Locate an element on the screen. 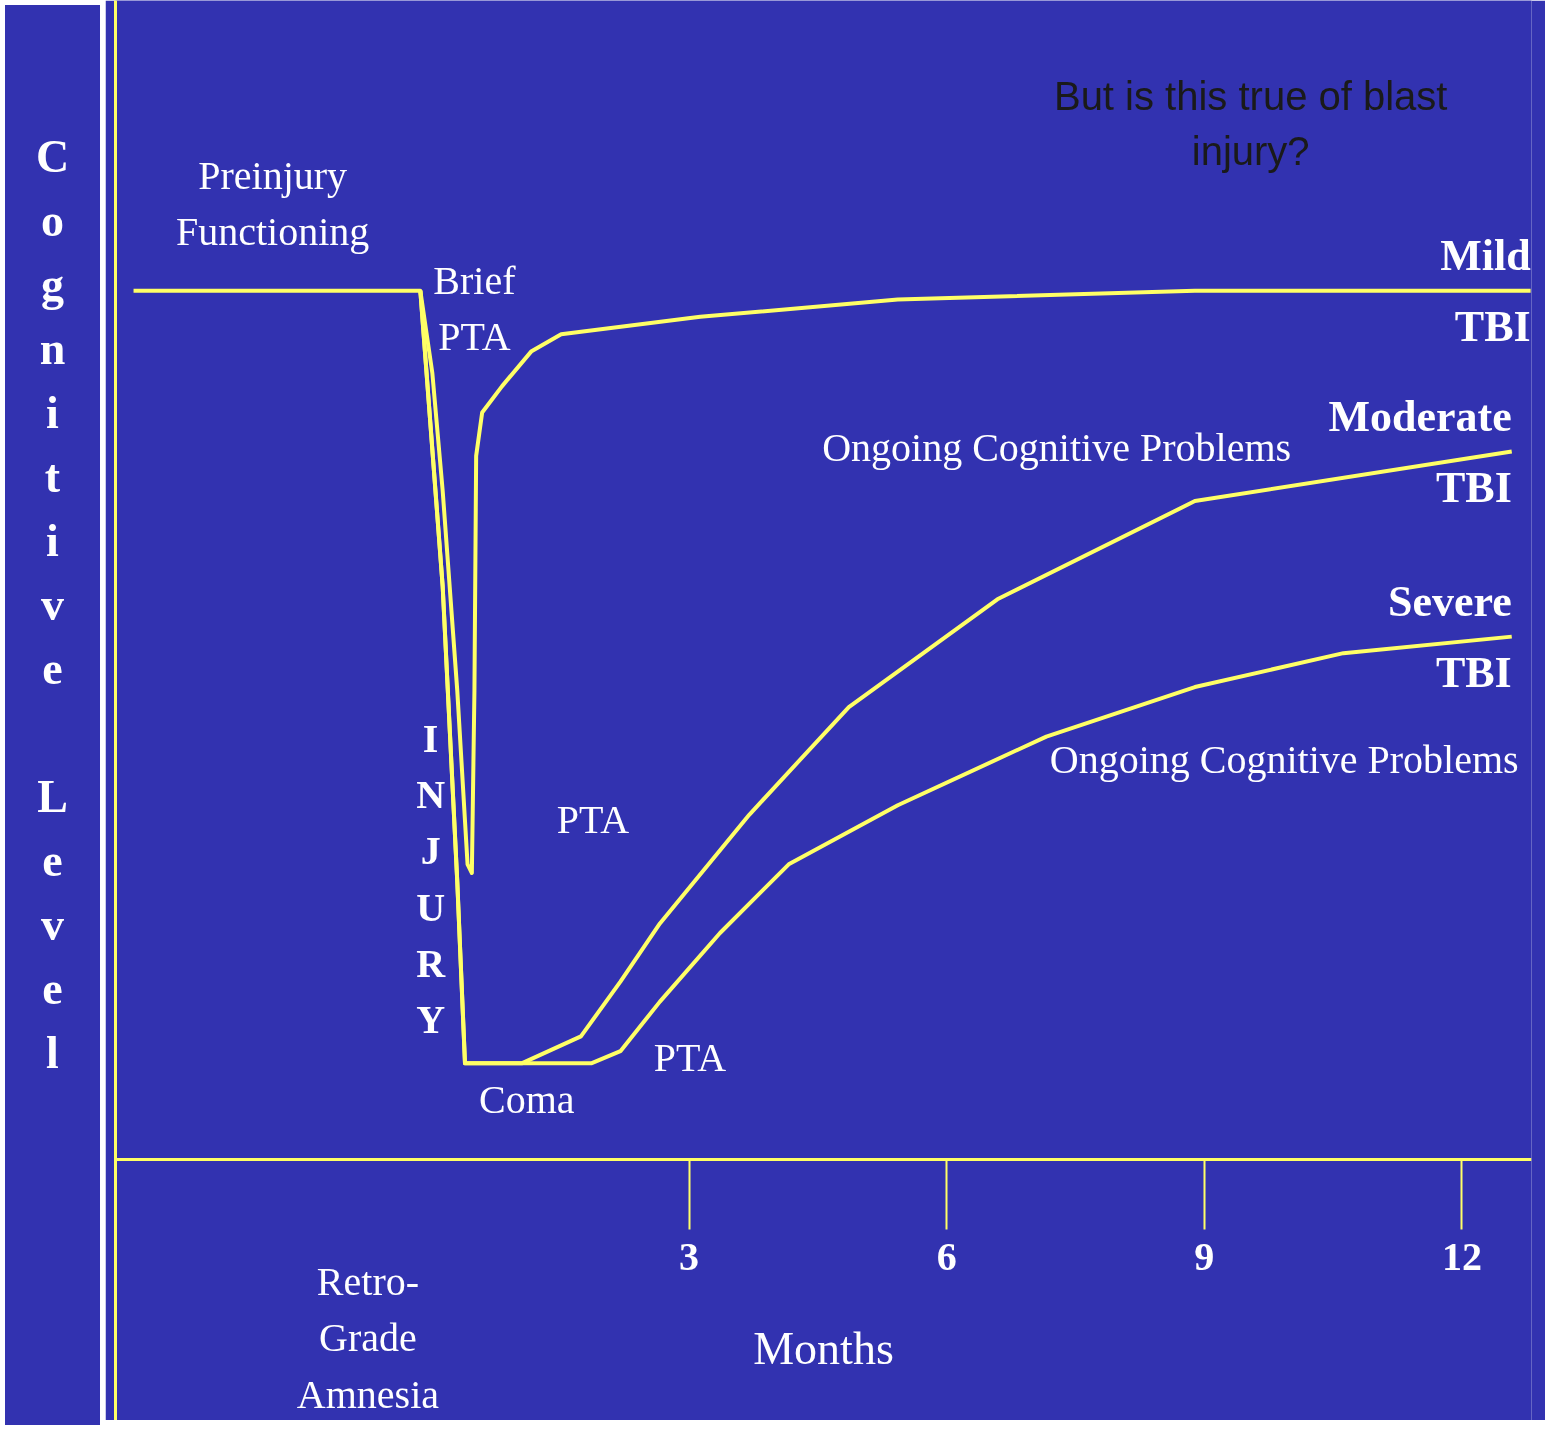 The image size is (1554, 1445). x-tick-label: 3 is located at coordinates (689, 1256).